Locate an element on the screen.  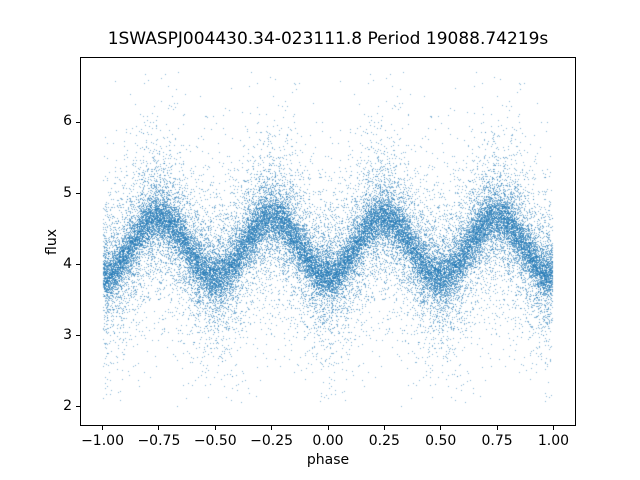
y-tick-label: 5 is located at coordinates (67, 192).